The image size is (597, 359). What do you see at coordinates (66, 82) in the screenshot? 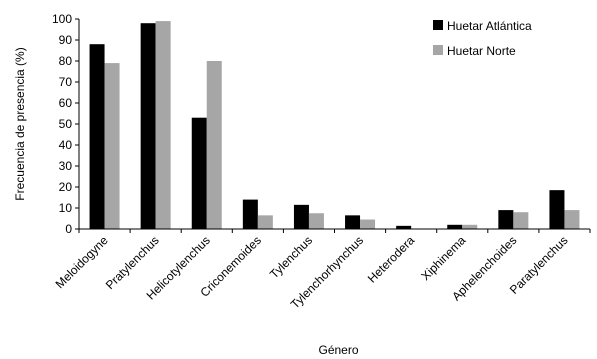
I see `y-tick-label: 70` at bounding box center [66, 82].